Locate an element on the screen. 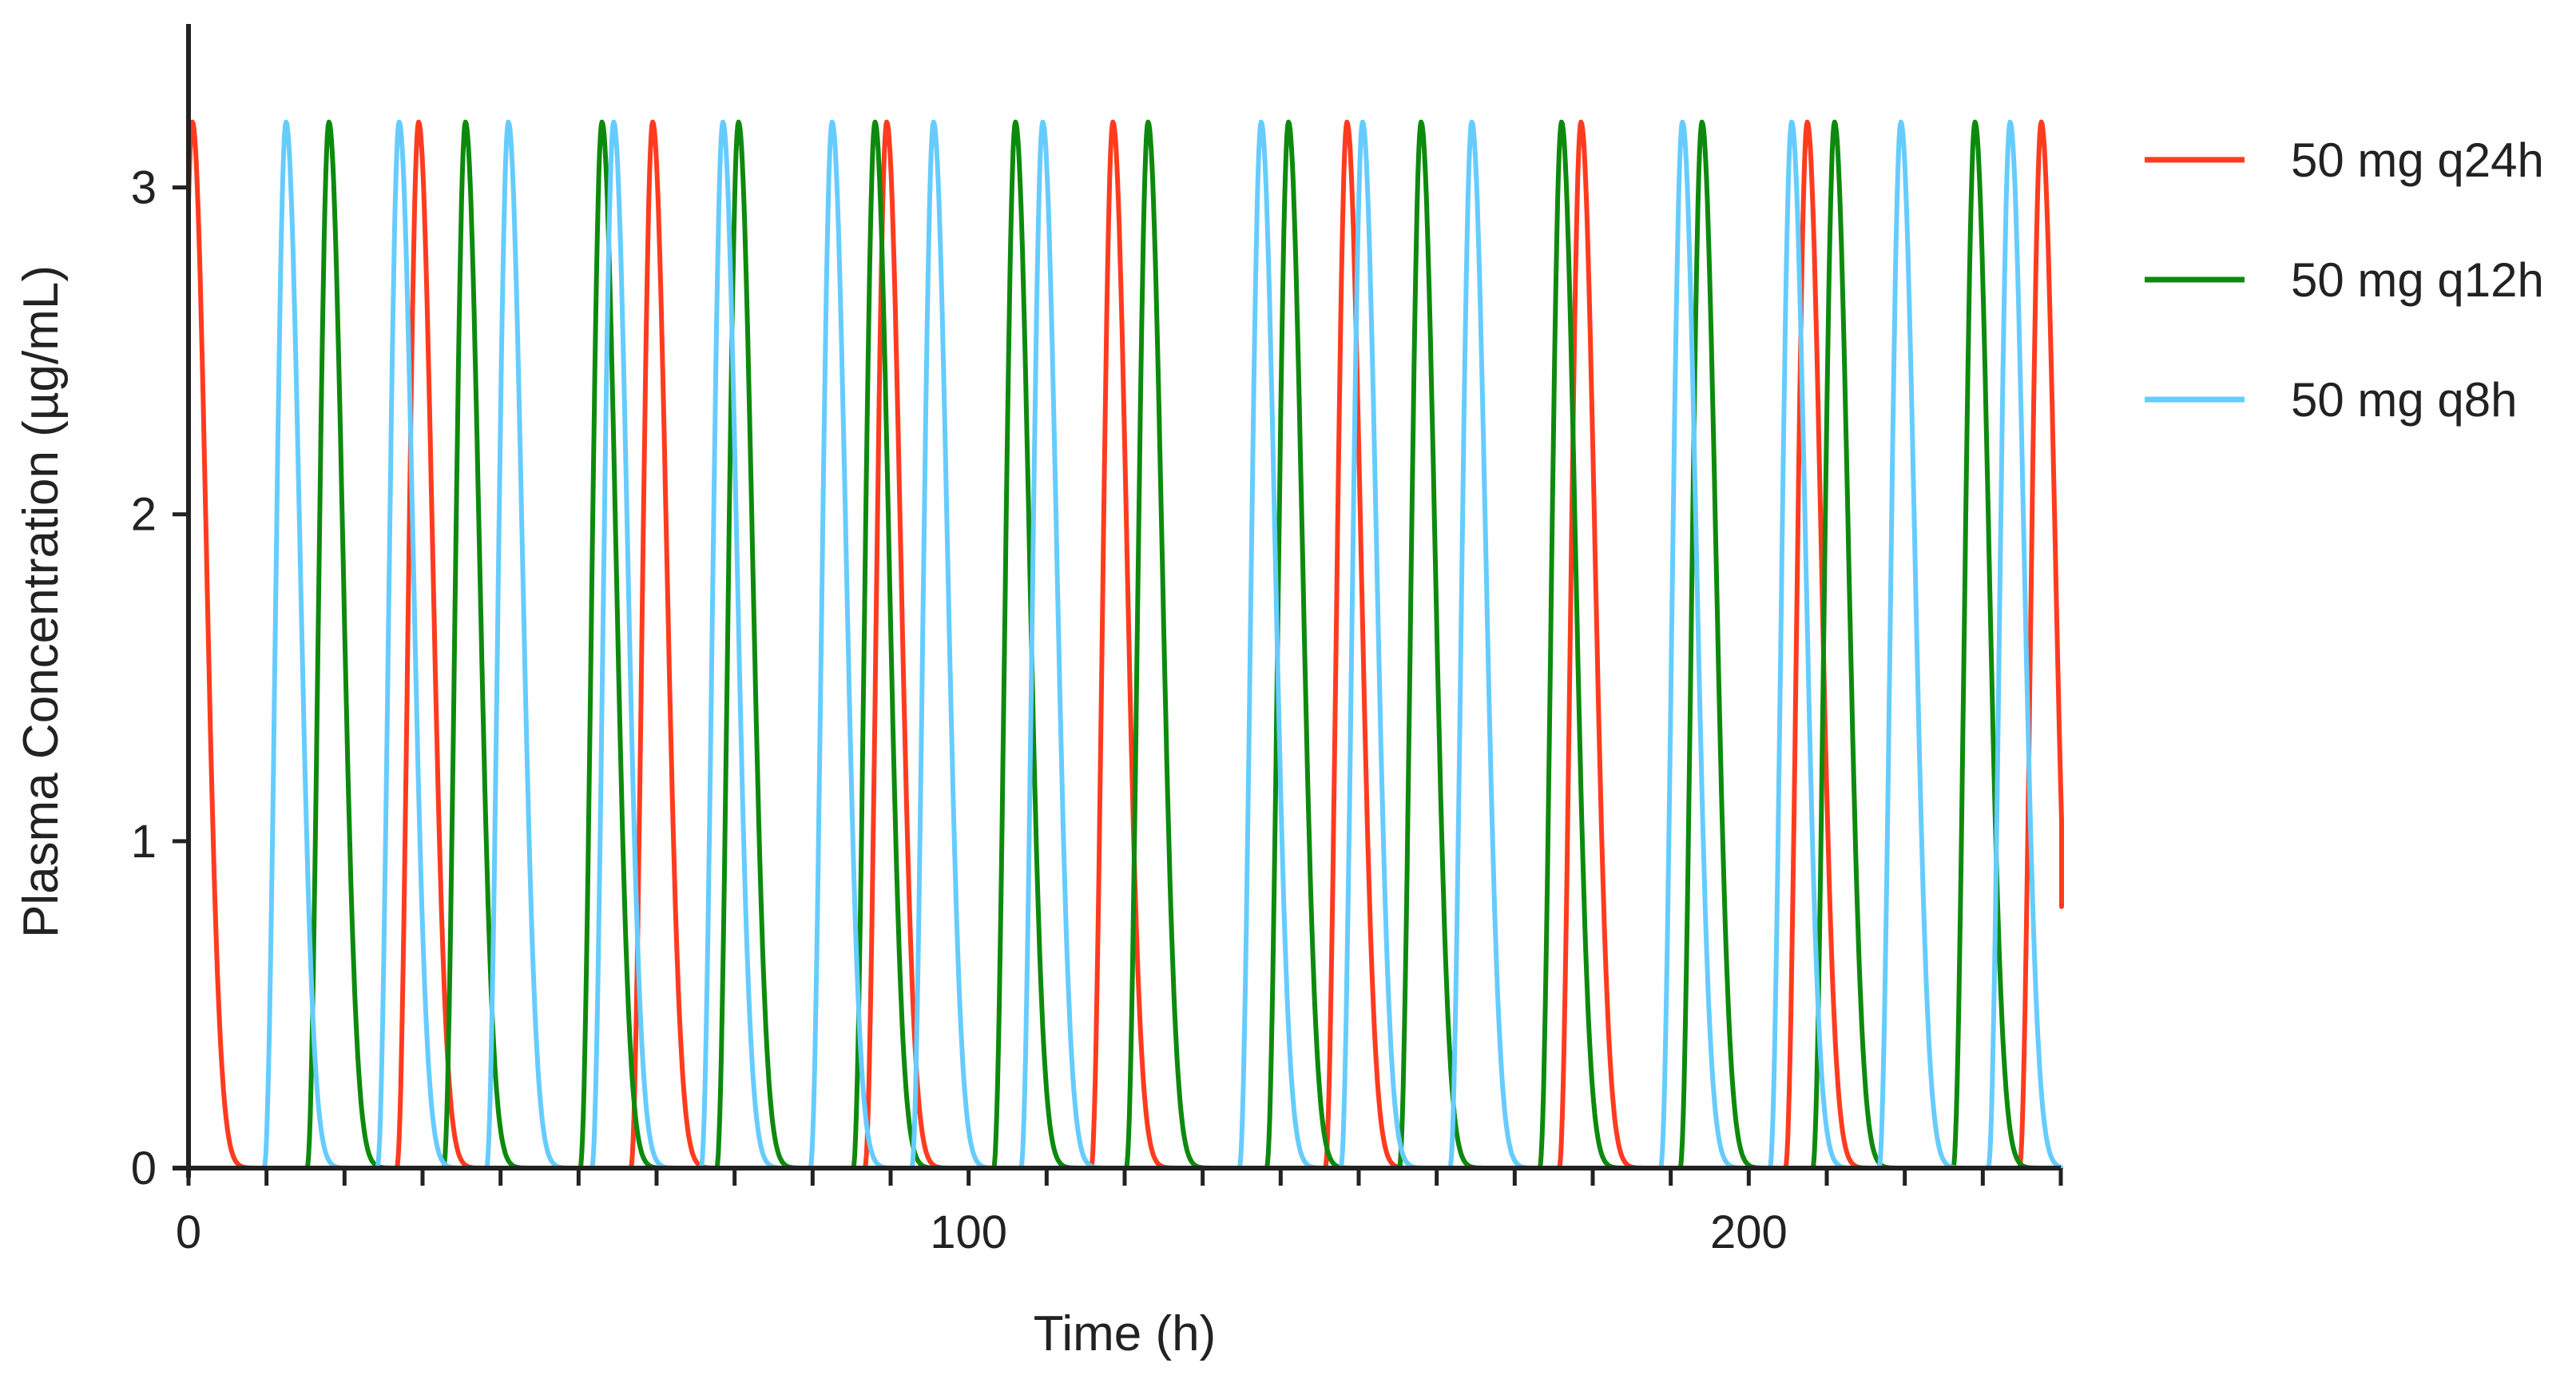  x-tick-label: 200 is located at coordinates (1749, 1232).